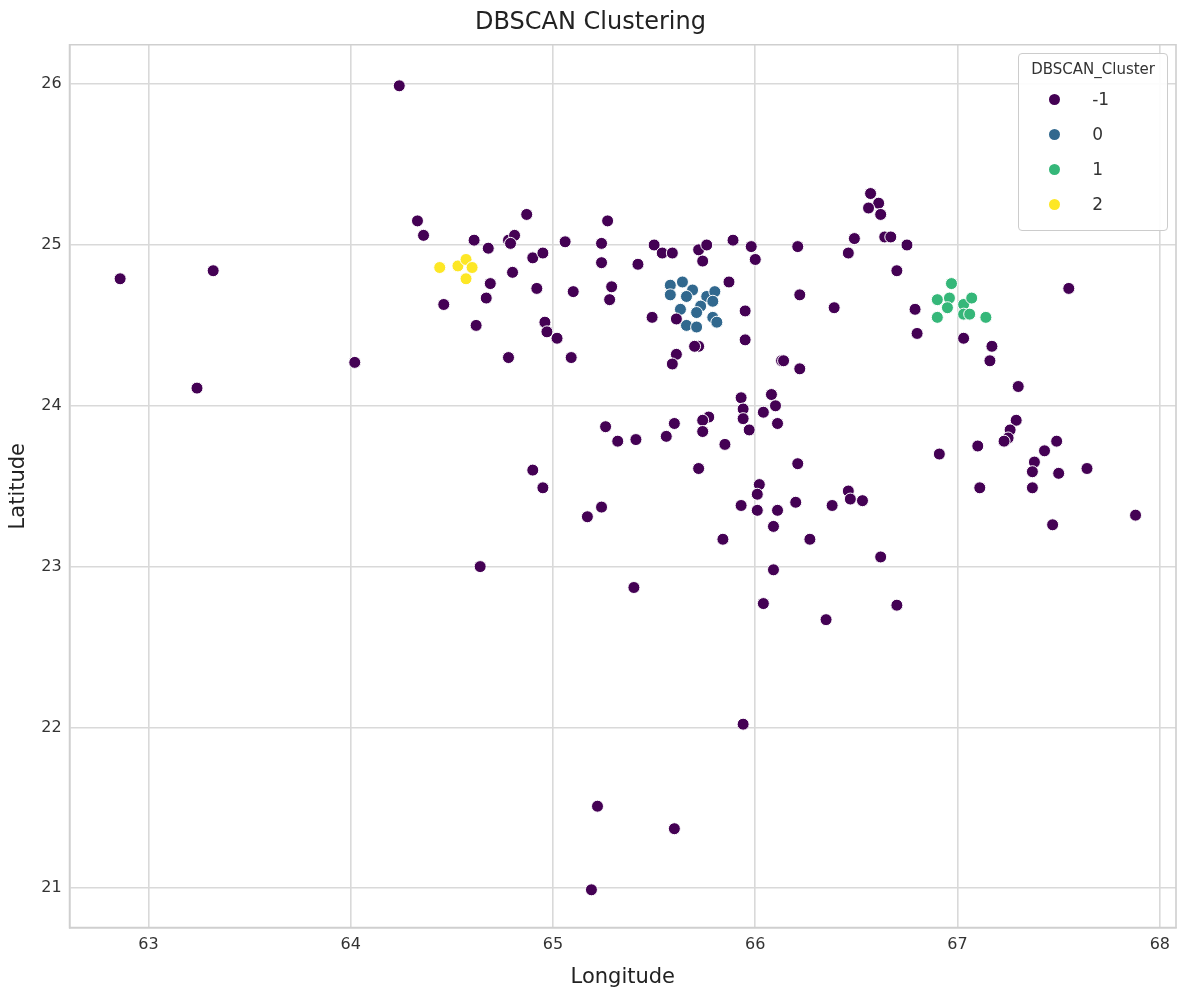  What do you see at coordinates (350, 944) in the screenshot?
I see `x-tick-label: 64` at bounding box center [350, 944].